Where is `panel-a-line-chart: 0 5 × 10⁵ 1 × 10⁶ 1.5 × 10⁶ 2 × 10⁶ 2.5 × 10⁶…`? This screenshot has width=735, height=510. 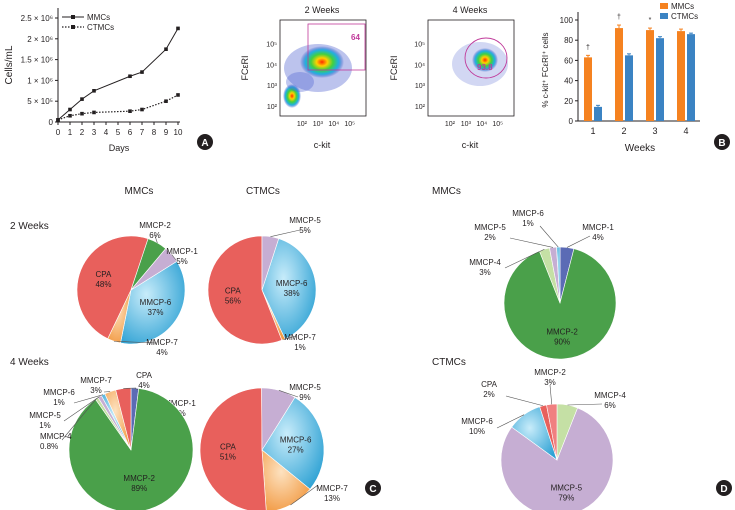 panel-a-line-chart: 0 5 × 10⁵ 1 × 10⁶ 1.5 × 10⁶ 2 × 10⁶ 2.5 × 10⁶… is located at coordinates (108, 80).